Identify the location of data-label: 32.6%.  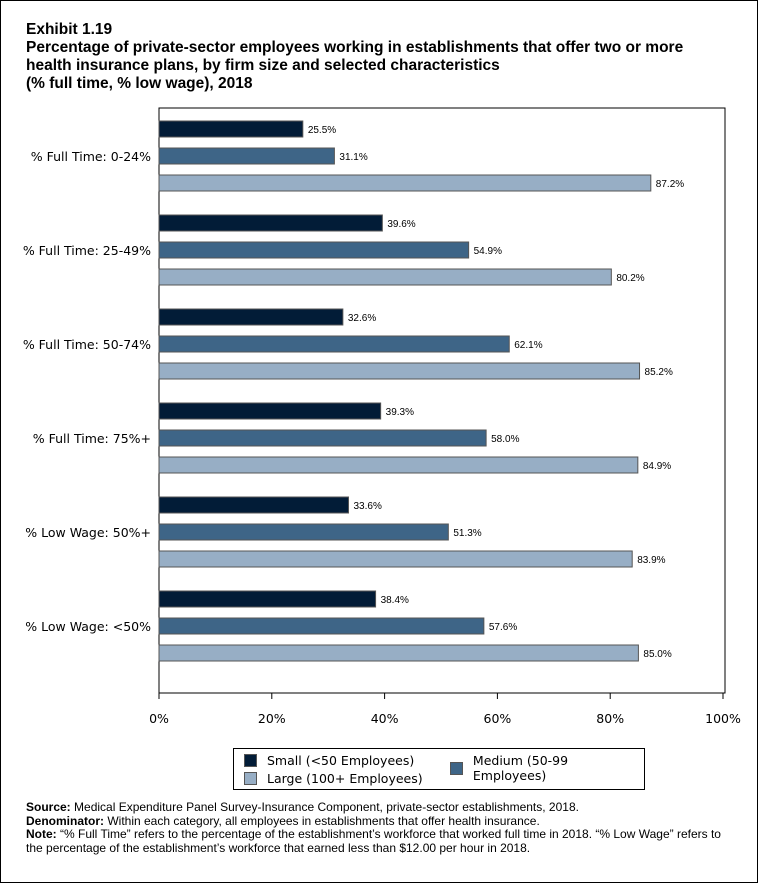
(362, 318).